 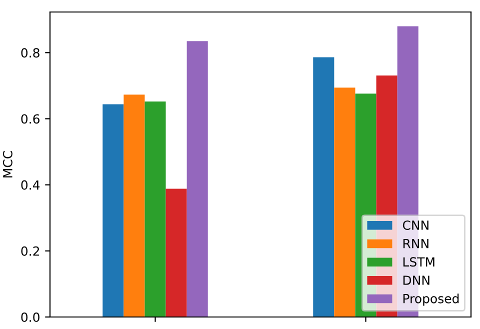 I want to click on legend-label: Proposed, so click(x=431, y=300).